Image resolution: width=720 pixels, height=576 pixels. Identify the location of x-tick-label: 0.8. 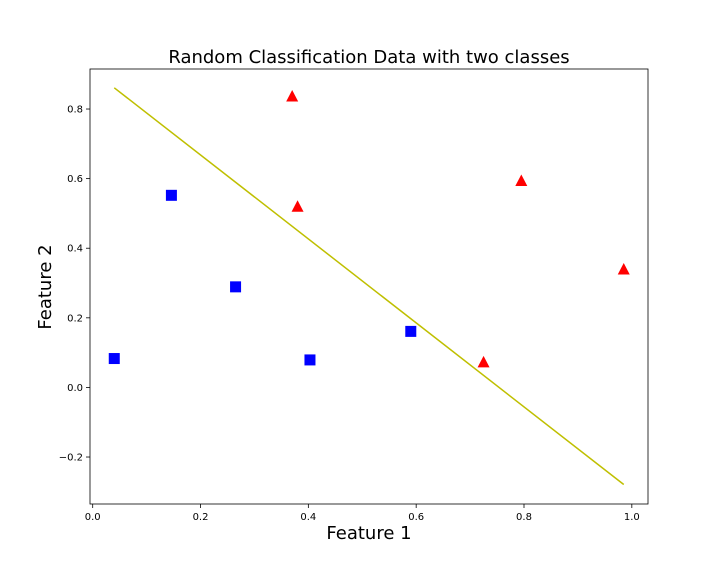
(524, 517).